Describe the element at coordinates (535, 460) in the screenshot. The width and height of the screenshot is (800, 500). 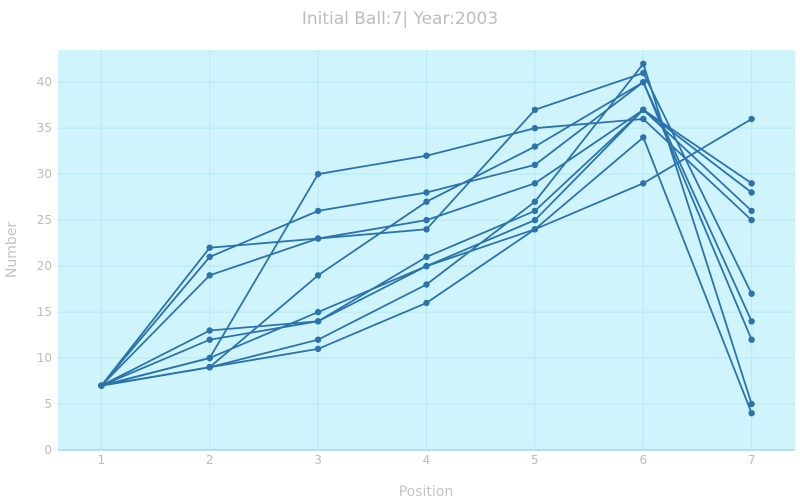
I see `x-tick-label: 5` at that location.